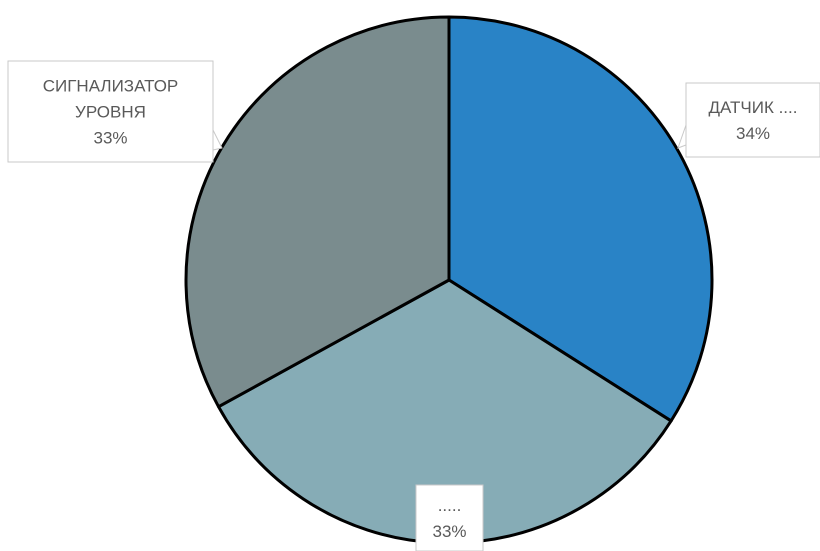 The image size is (820, 551). I want to click on data-label-percent: 34%, so click(753, 133).